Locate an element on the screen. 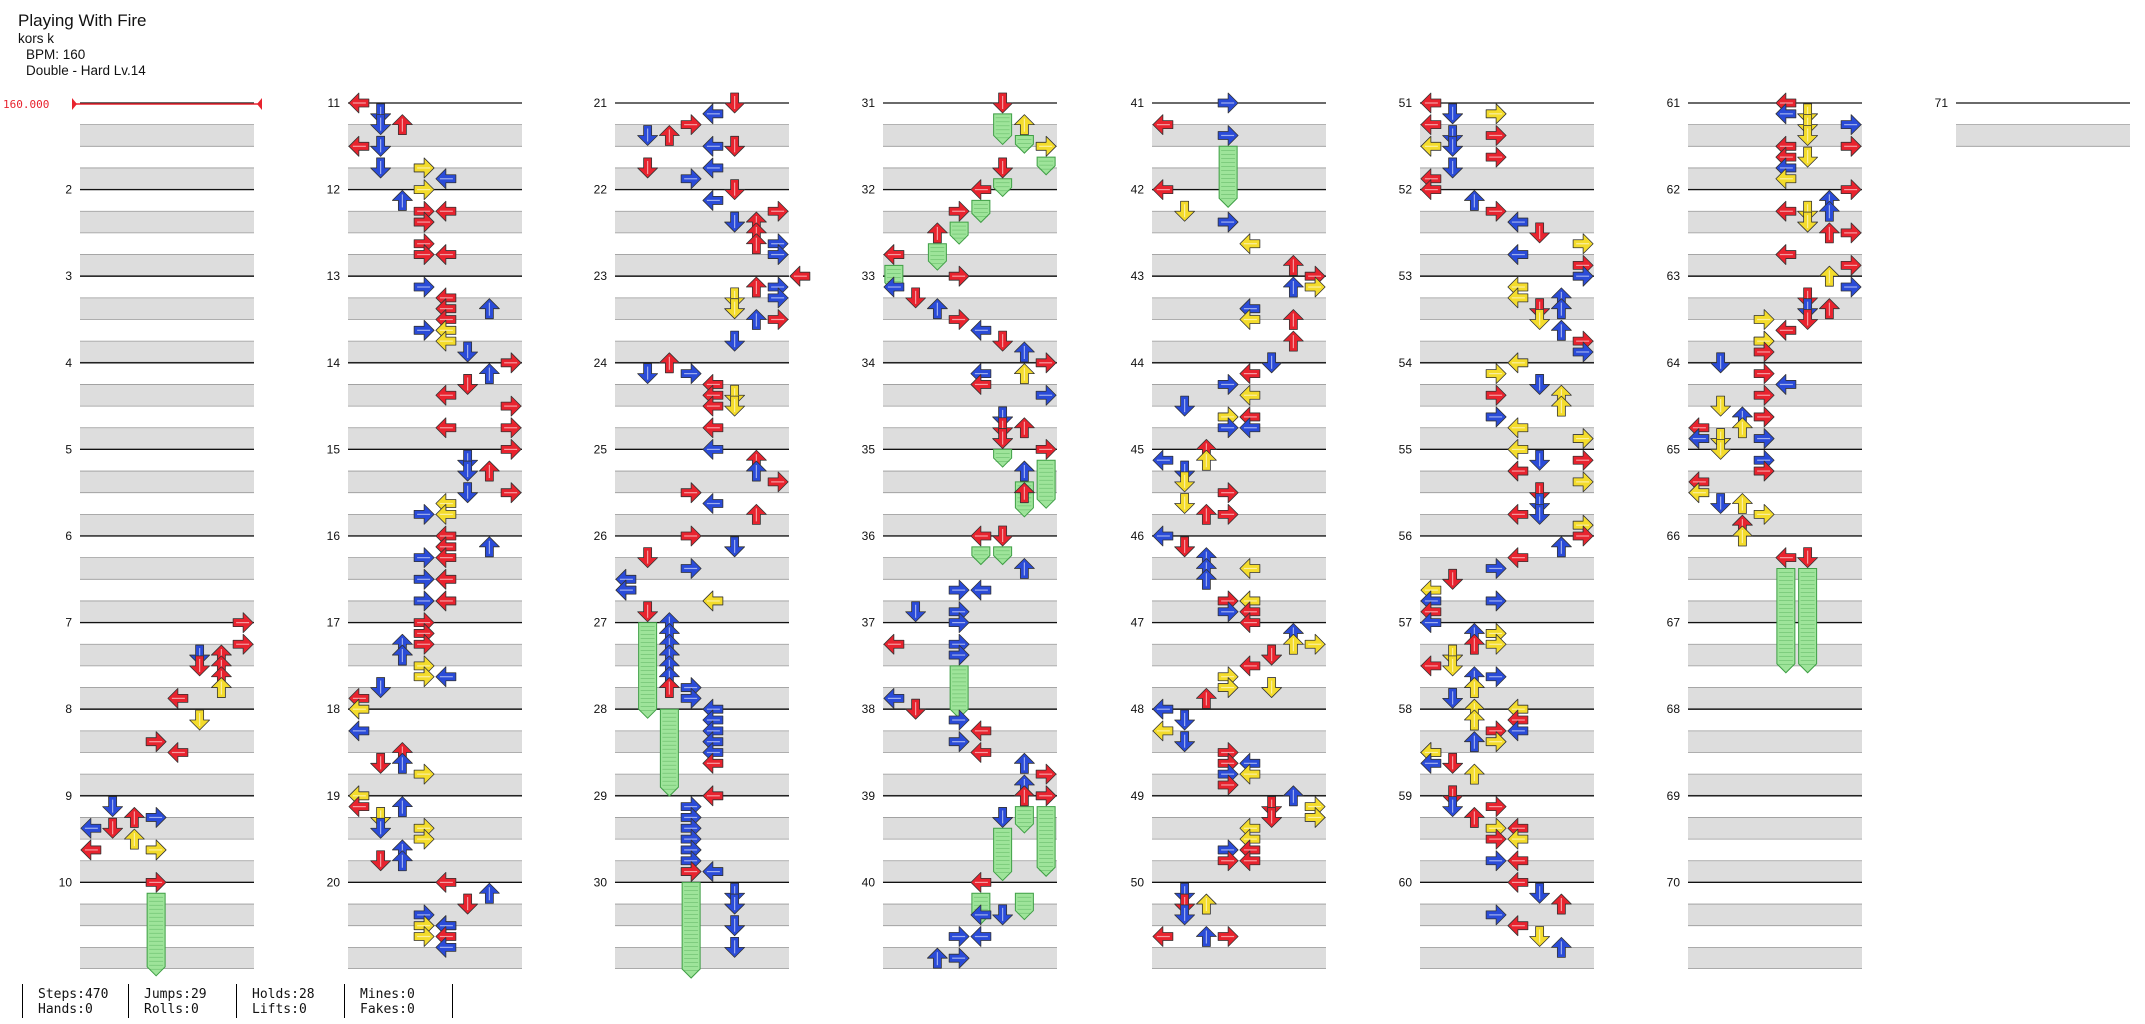  measure-40: 40 is located at coordinates (959, 922).